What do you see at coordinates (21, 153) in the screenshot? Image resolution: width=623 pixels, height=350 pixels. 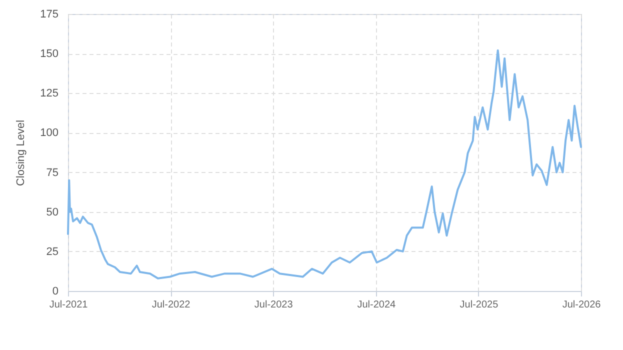 I see `y-axis-title: Closing Level` at bounding box center [21, 153].